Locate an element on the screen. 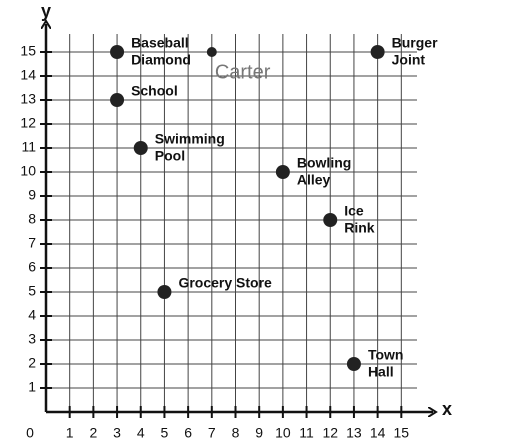 This screenshot has width=517, height=447. x-tick-label: 13 is located at coordinates (354, 433).